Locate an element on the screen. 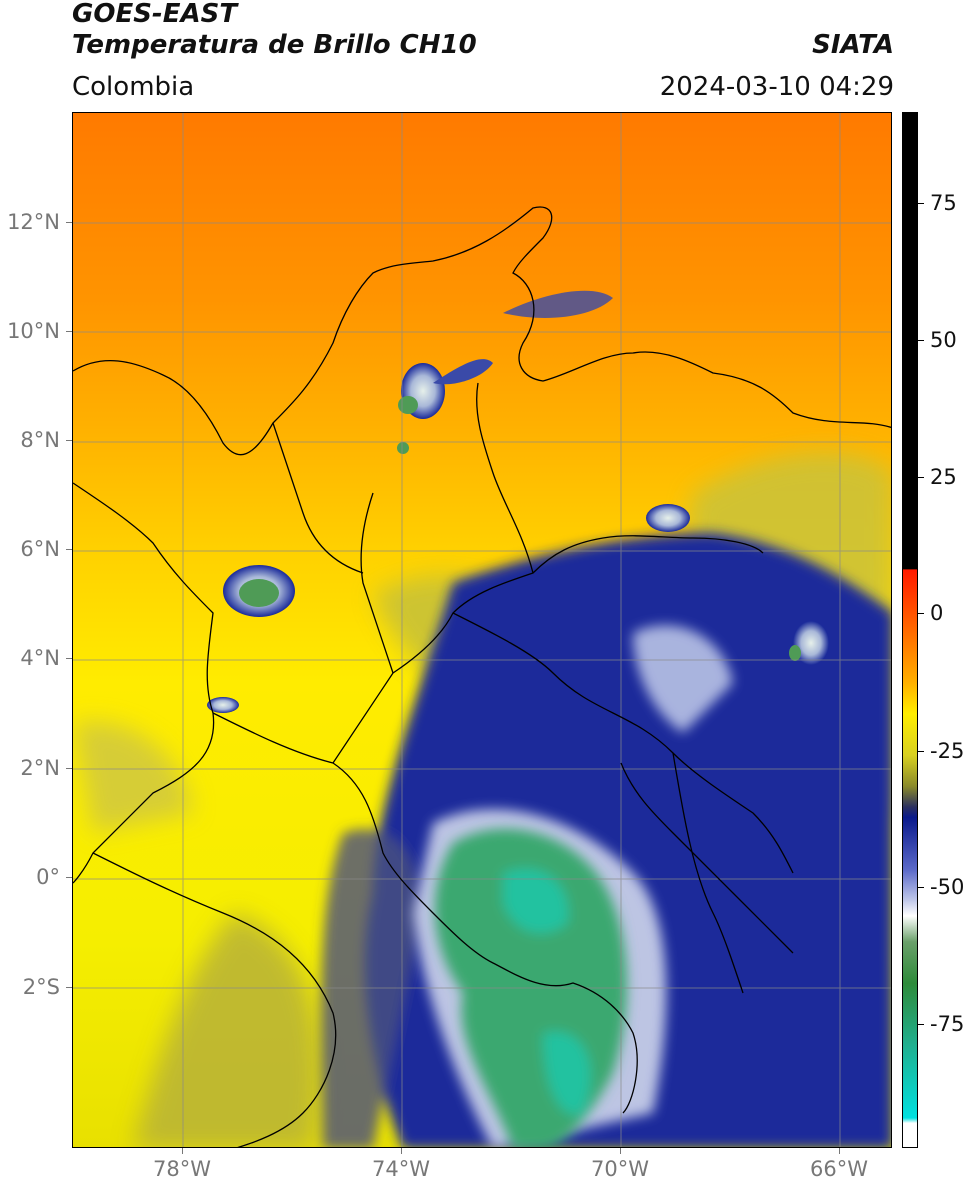 This screenshot has height=1190, width=966. lat-label-4n: 4°N is located at coordinates (40, 658).